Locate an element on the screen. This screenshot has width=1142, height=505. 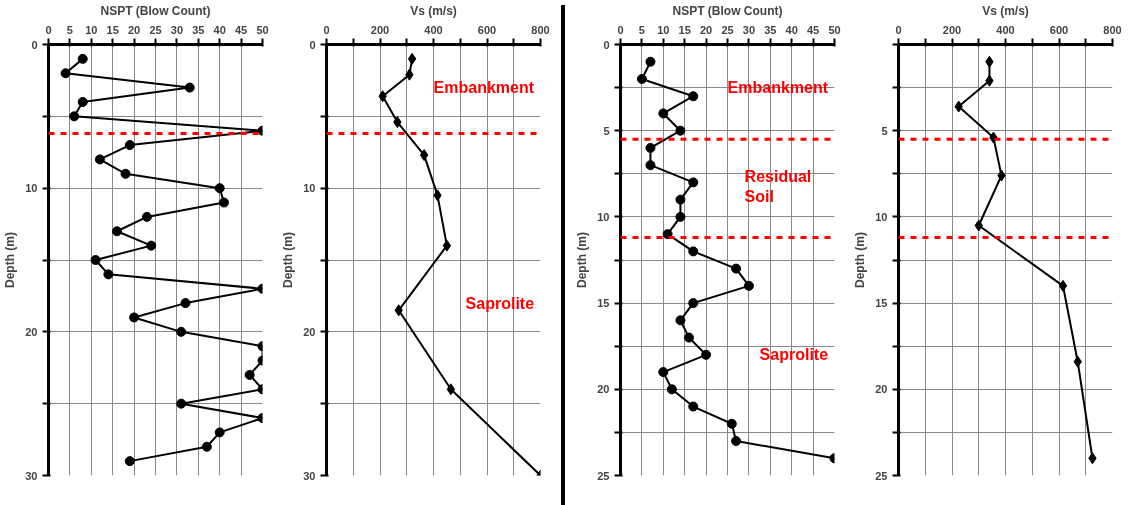
x-axis-title: NSPT (Blow Count) is located at coordinates (727, 10).